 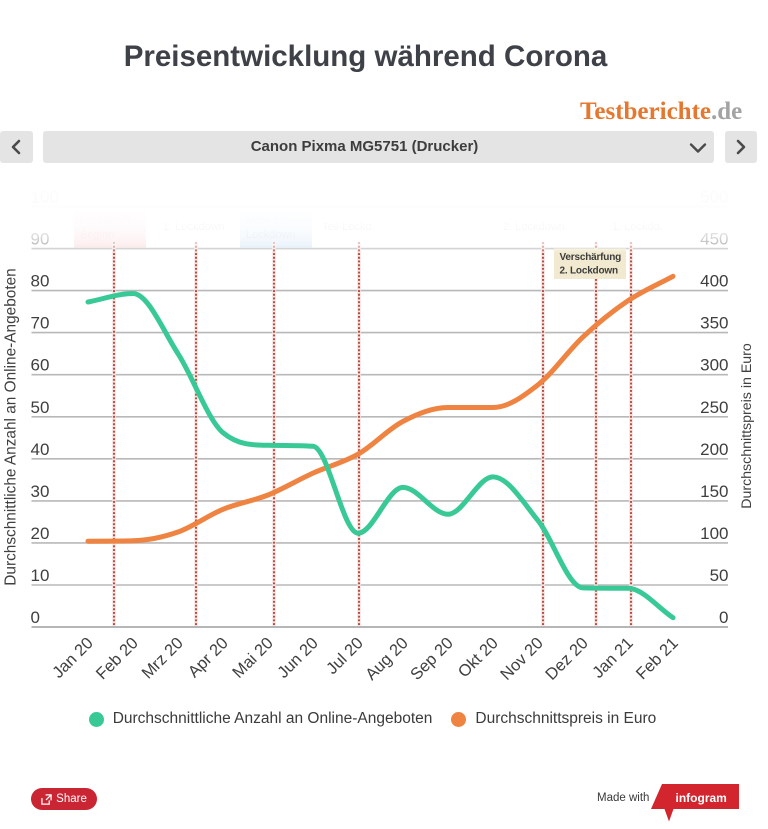 I want to click on svg-text: 60, so click(x=40, y=365).